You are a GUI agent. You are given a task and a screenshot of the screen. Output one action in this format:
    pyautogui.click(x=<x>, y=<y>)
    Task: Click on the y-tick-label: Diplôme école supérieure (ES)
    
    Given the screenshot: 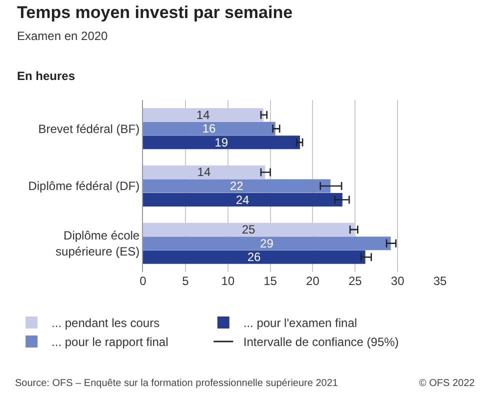 What is the action you would take?
    pyautogui.click(x=98, y=243)
    